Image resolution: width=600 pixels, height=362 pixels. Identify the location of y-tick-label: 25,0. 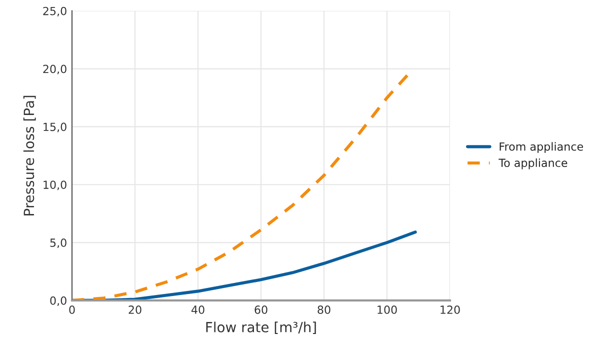
(54, 11).